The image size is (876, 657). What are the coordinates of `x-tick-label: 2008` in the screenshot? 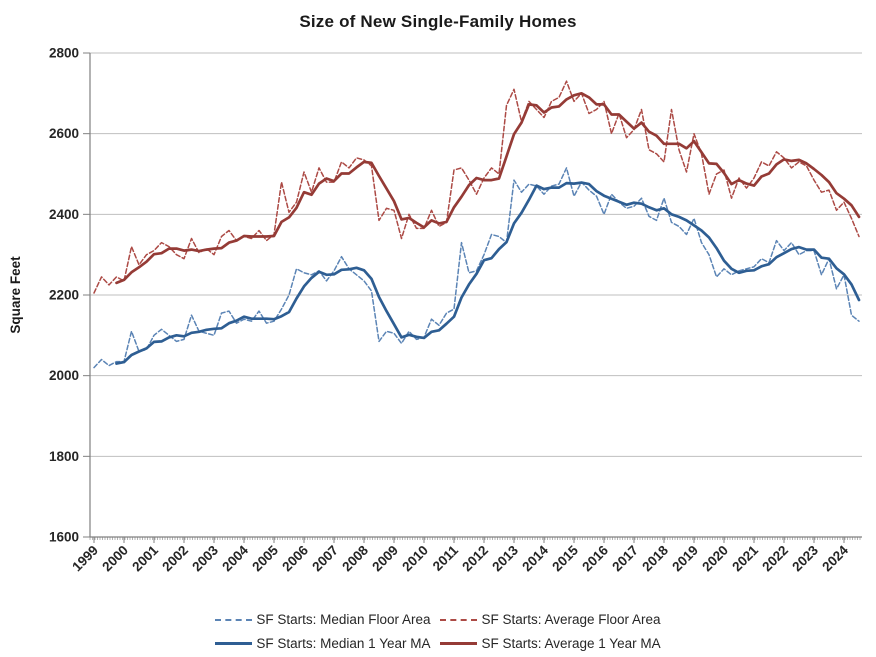 It's located at (355, 558).